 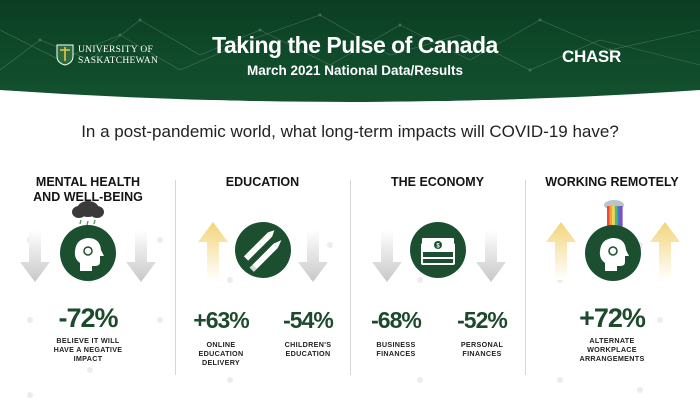 I want to click on logo-line-2: SASKATCHEWAN, so click(x=118, y=61).